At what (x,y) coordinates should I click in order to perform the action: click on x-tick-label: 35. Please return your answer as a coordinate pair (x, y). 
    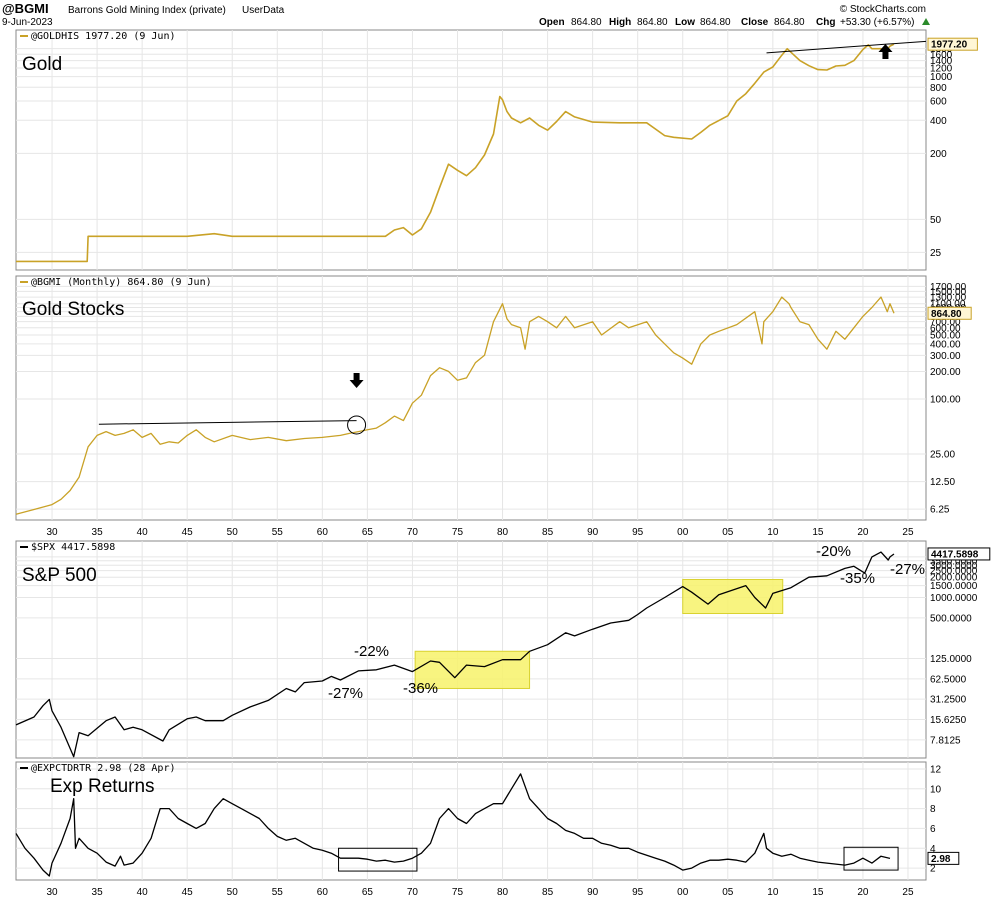
    Looking at the image, I should click on (98, 532).